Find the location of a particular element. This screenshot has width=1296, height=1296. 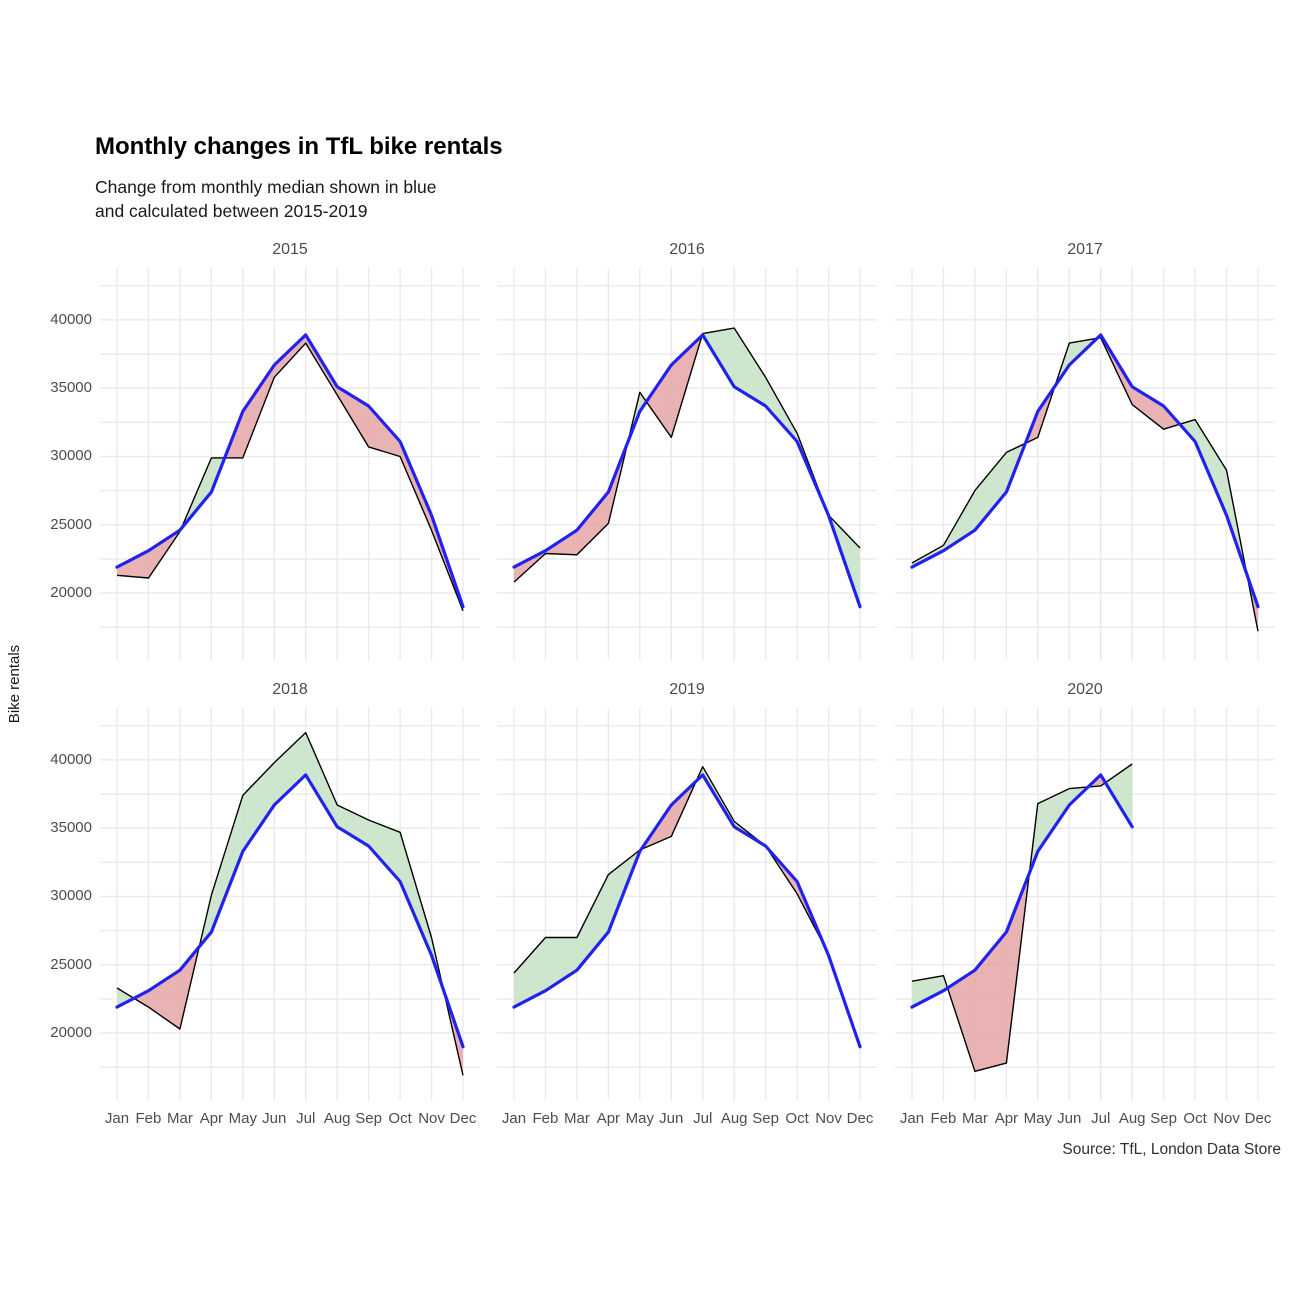

facet-panel-2020 is located at coordinates (1085, 904).